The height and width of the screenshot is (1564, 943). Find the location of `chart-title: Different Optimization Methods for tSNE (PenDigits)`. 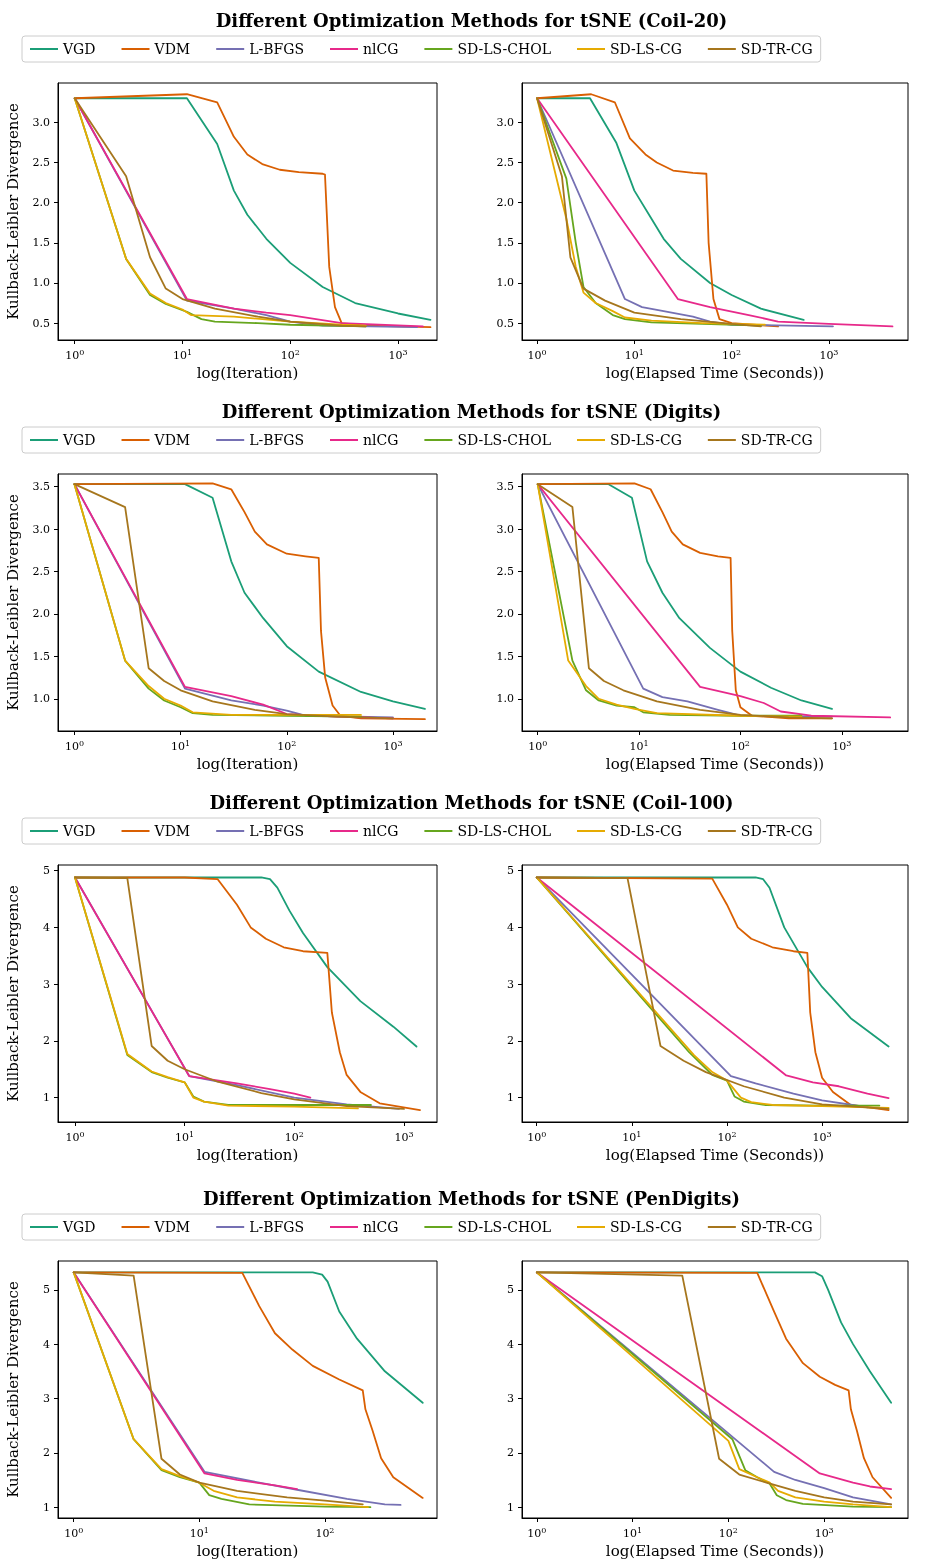

chart-title: Different Optimization Methods for tSNE (PenDigits) is located at coordinates (471, 1198).